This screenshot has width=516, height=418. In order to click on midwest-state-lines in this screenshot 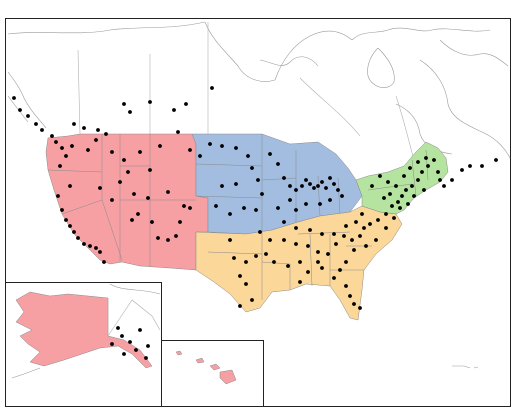, I will do `click(268, 183)`.